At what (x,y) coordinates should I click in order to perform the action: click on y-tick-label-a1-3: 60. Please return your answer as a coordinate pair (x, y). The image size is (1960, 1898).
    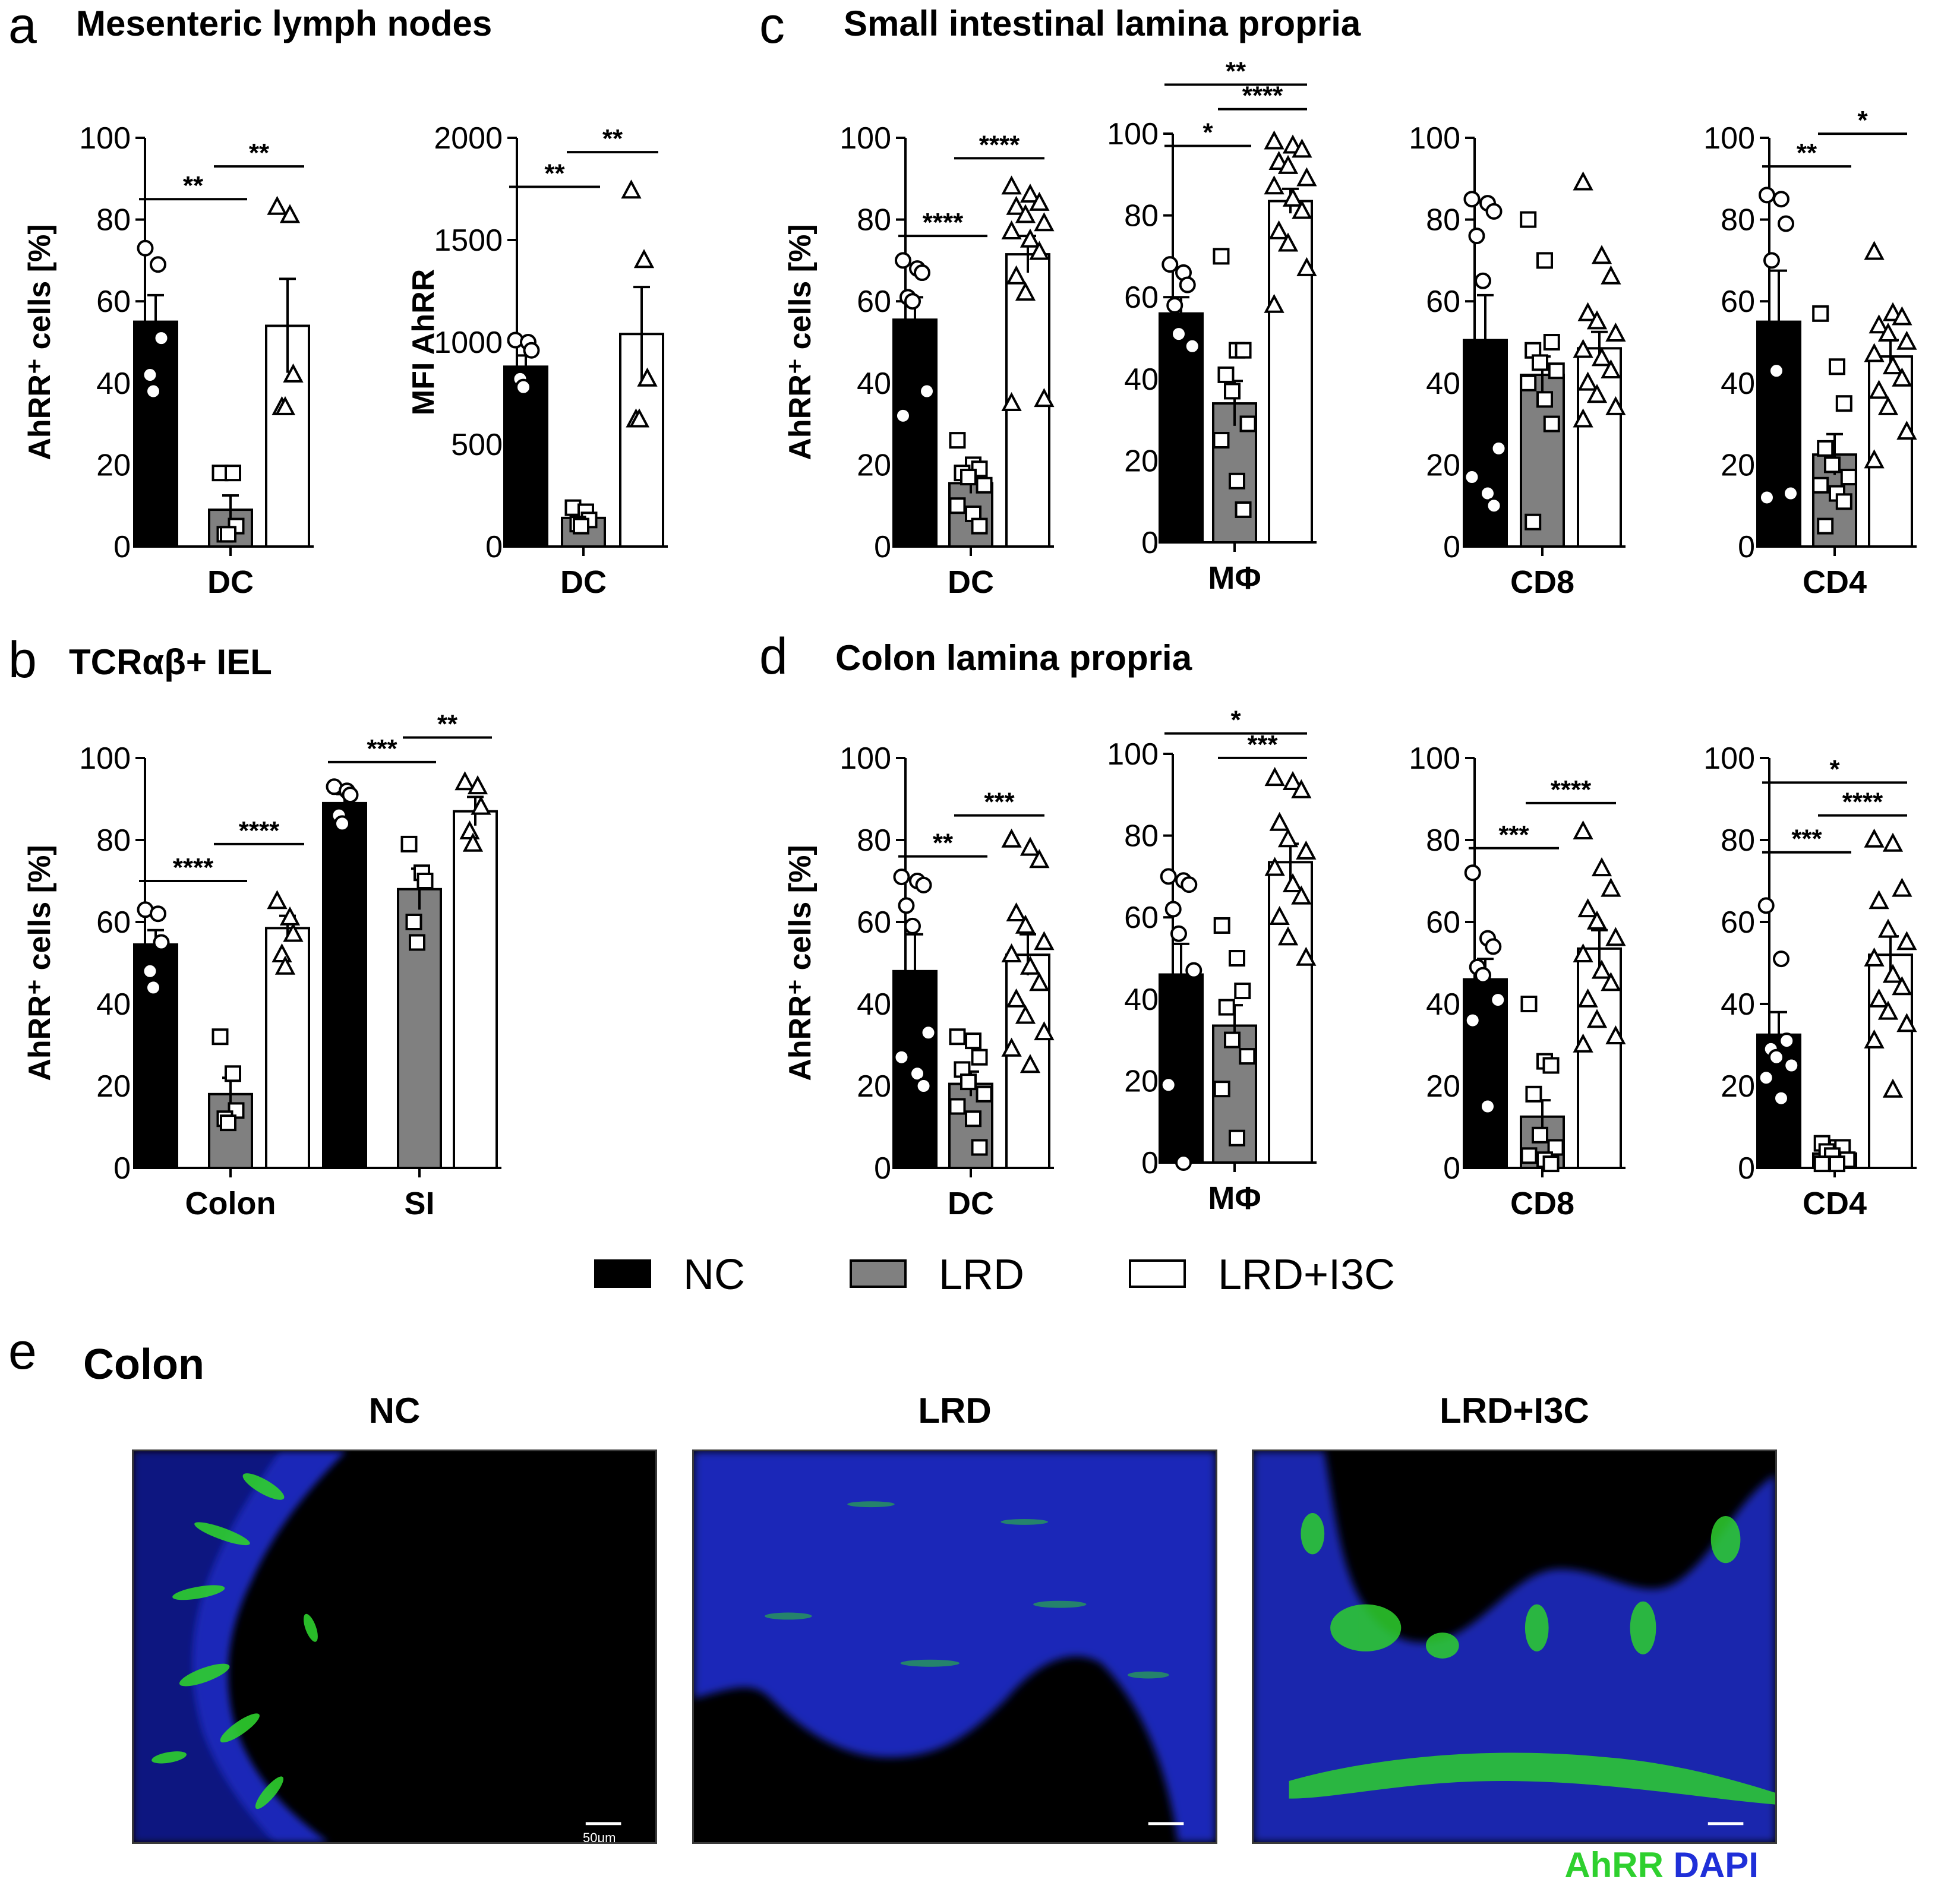
    Looking at the image, I should click on (113, 302).